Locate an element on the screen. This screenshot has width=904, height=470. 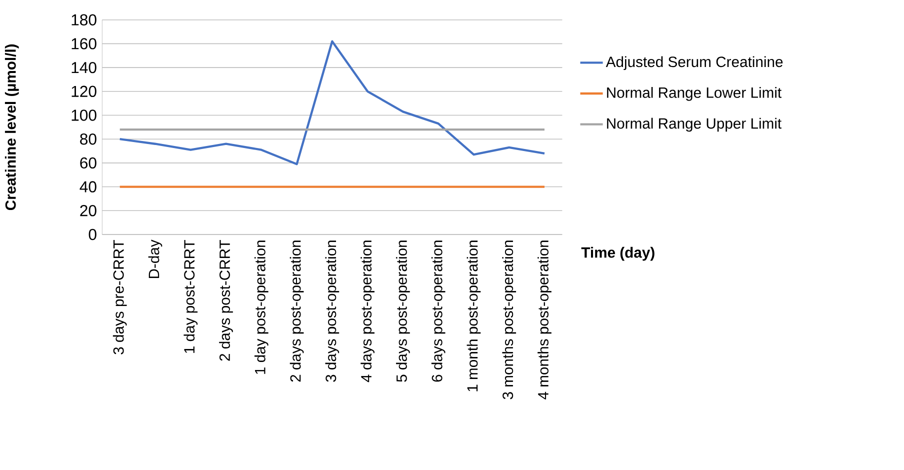
x-tick-label: 4 months post-operation is located at coordinates (545, 320).